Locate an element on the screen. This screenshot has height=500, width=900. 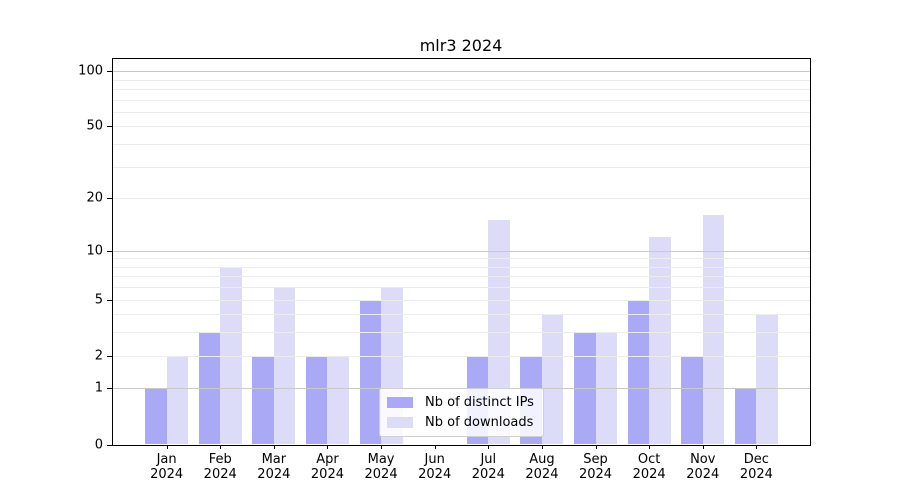
month-label: Jan is located at coordinates (166, 459).